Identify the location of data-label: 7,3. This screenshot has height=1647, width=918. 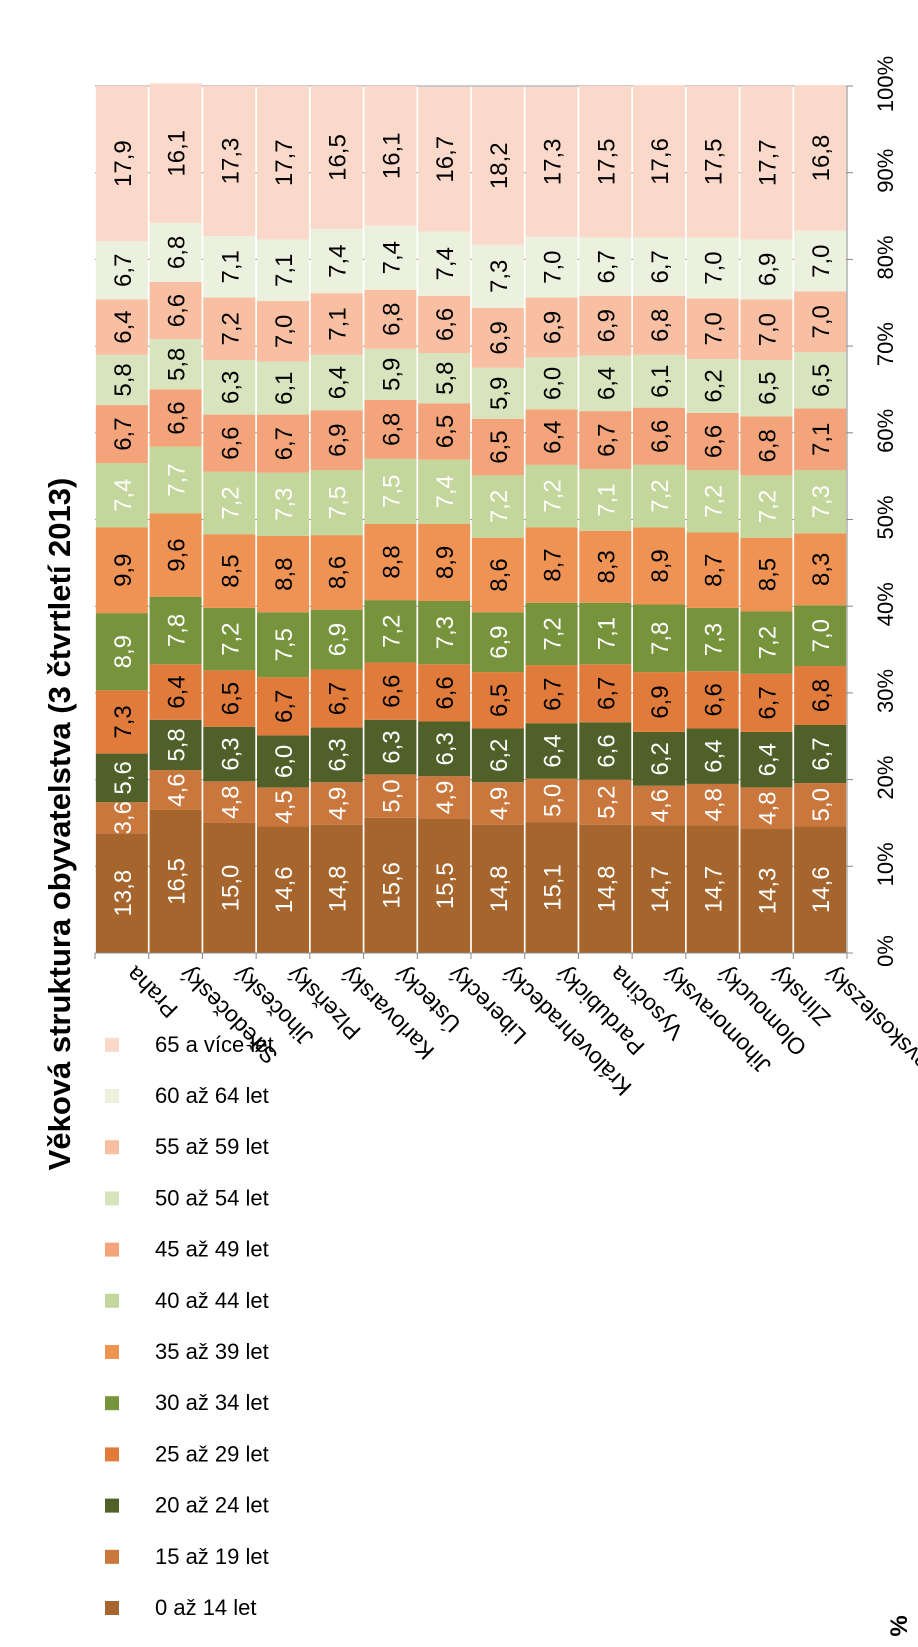
(123, 721).